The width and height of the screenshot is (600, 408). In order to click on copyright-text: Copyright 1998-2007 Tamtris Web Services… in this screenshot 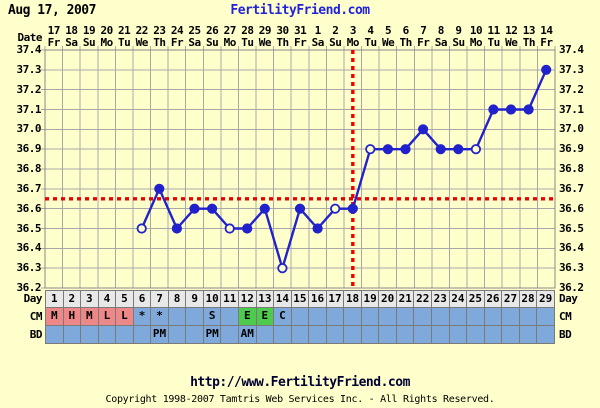, I will do `click(300, 399)`.